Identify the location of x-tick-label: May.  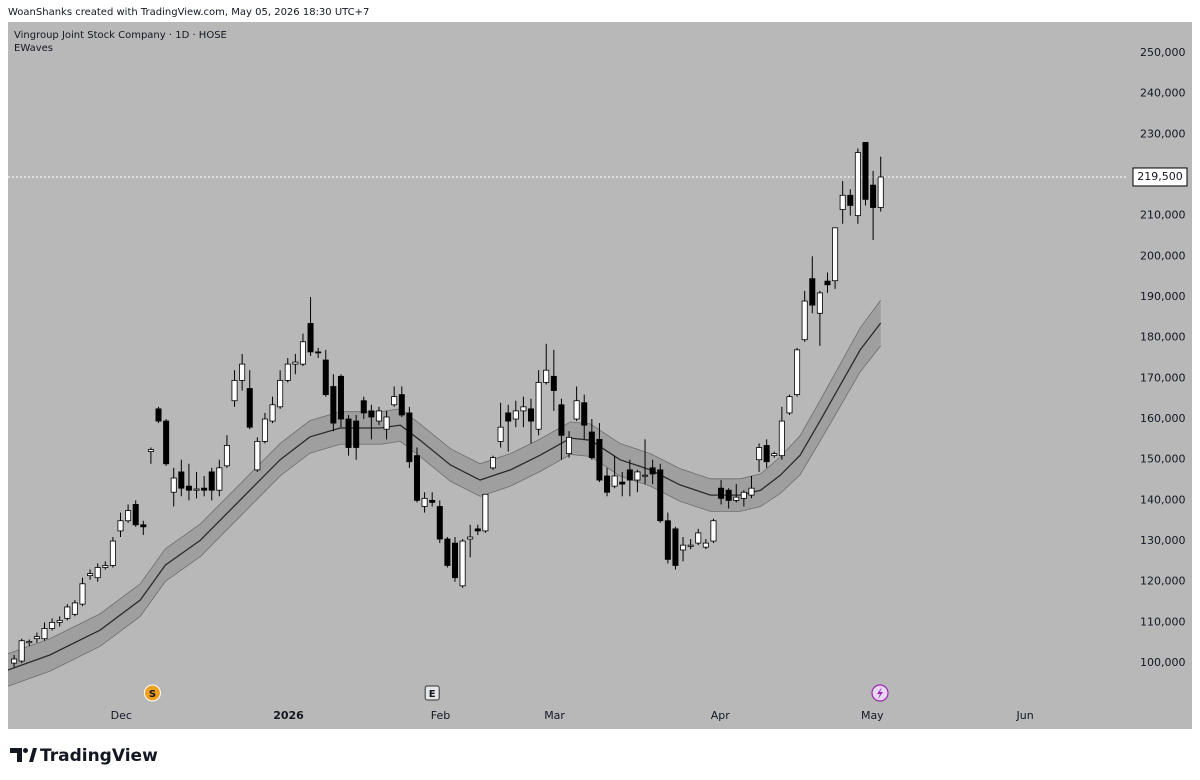
(872, 715).